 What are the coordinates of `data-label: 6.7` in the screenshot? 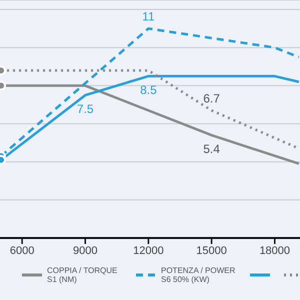 It's located at (211, 98).